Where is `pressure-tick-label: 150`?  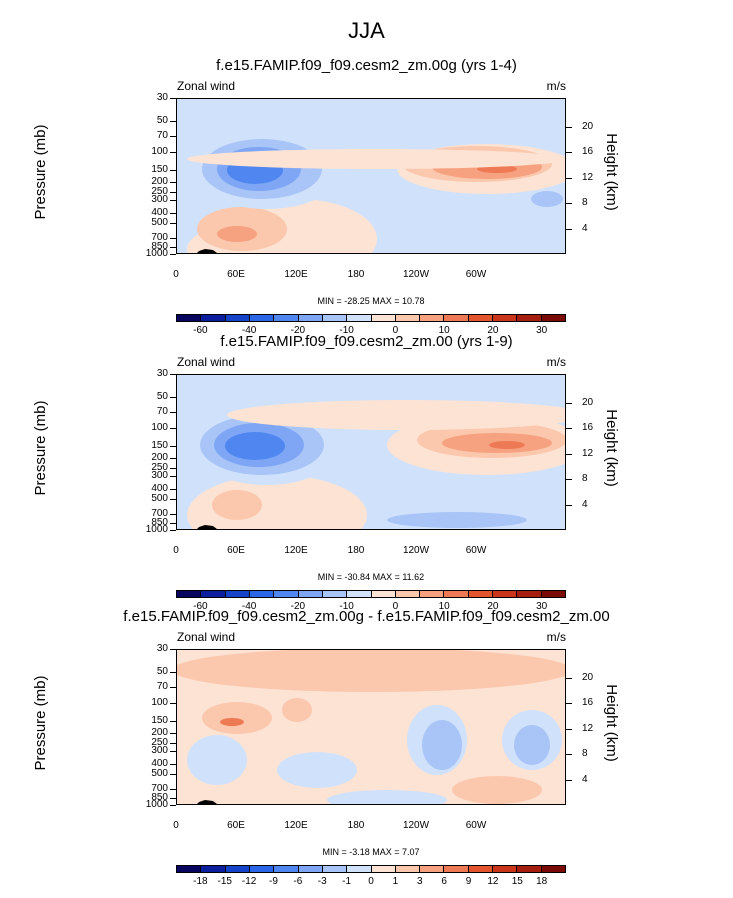
pressure-tick-label: 150 is located at coordinates (159, 169).